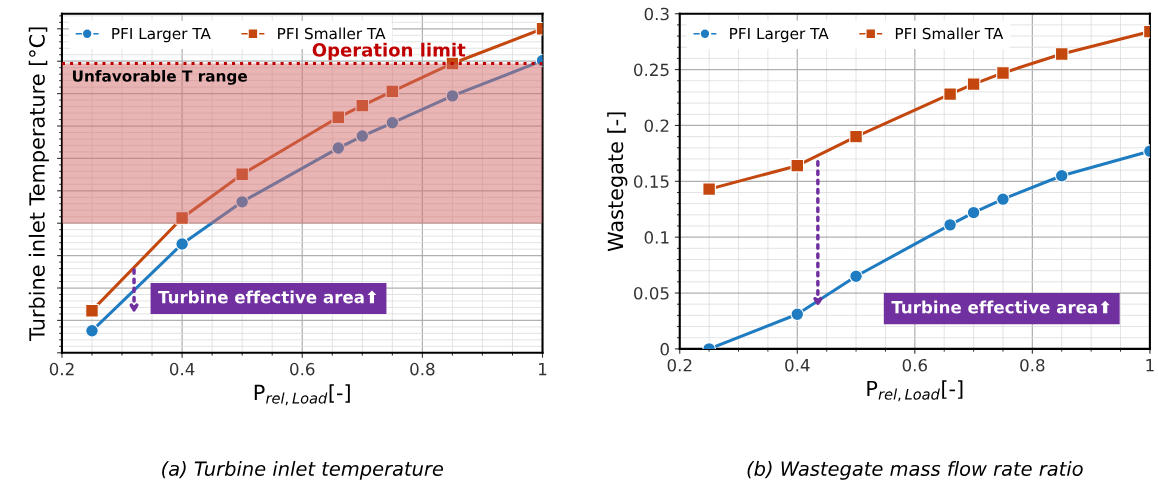 Image resolution: width=1158 pixels, height=490 pixels. What do you see at coordinates (656, 126) in the screenshot?
I see `y-tick-label: 0.2` at bounding box center [656, 126].